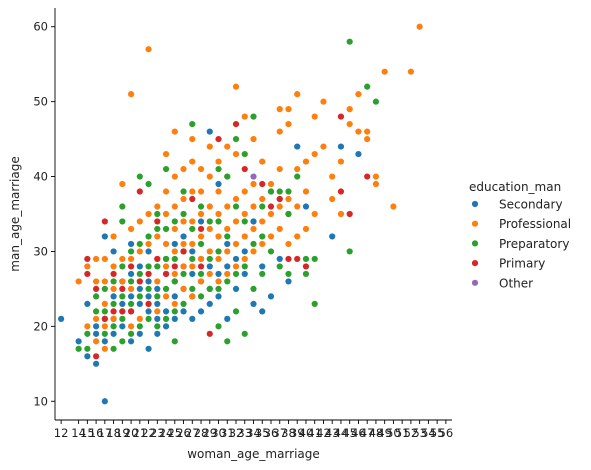 This screenshot has width=591, height=470. Describe the element at coordinates (40, 401) in the screenshot. I see `y-tick-label: 10` at that location.